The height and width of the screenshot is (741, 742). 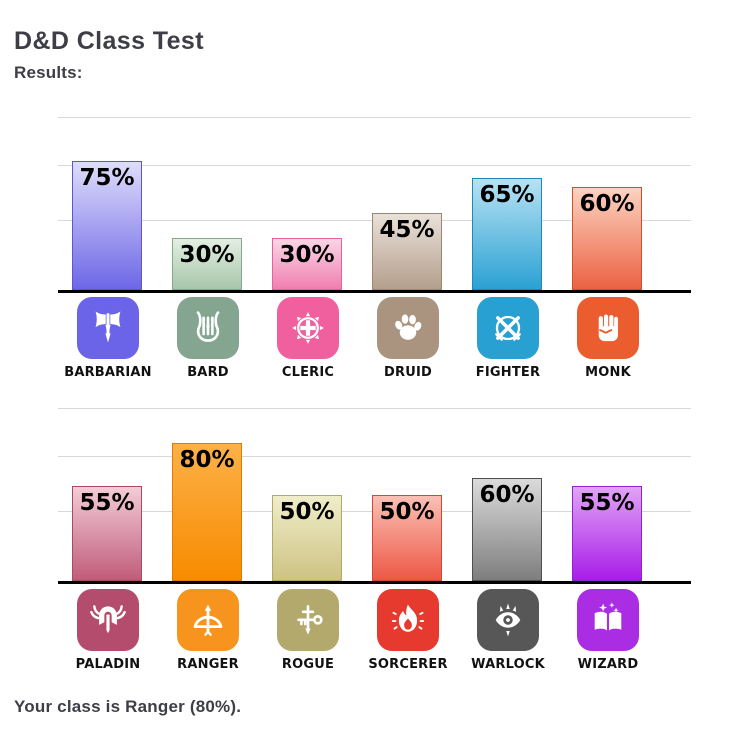 What do you see at coordinates (607, 533) in the screenshot?
I see `bar-wizard: 55%` at bounding box center [607, 533].